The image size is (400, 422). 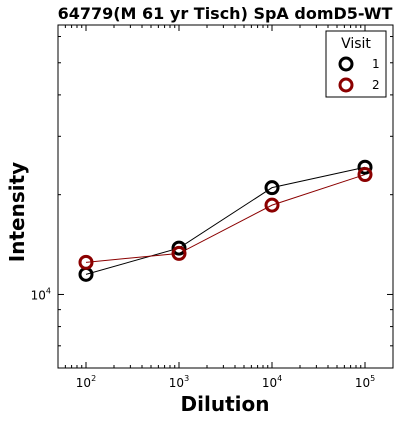 What do you see at coordinates (225, 404) in the screenshot?
I see `x-axis-label: Dilution` at bounding box center [225, 404].